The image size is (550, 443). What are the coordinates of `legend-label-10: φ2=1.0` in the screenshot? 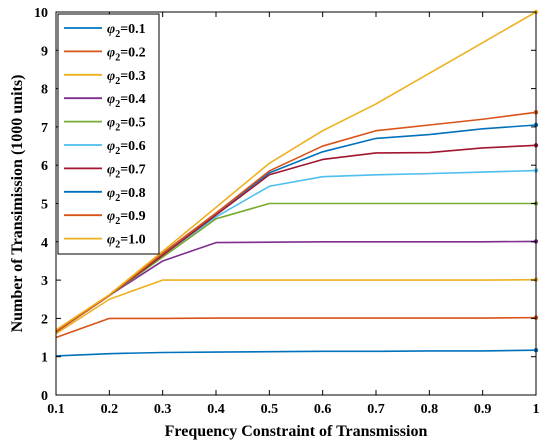 It's located at (126, 242).